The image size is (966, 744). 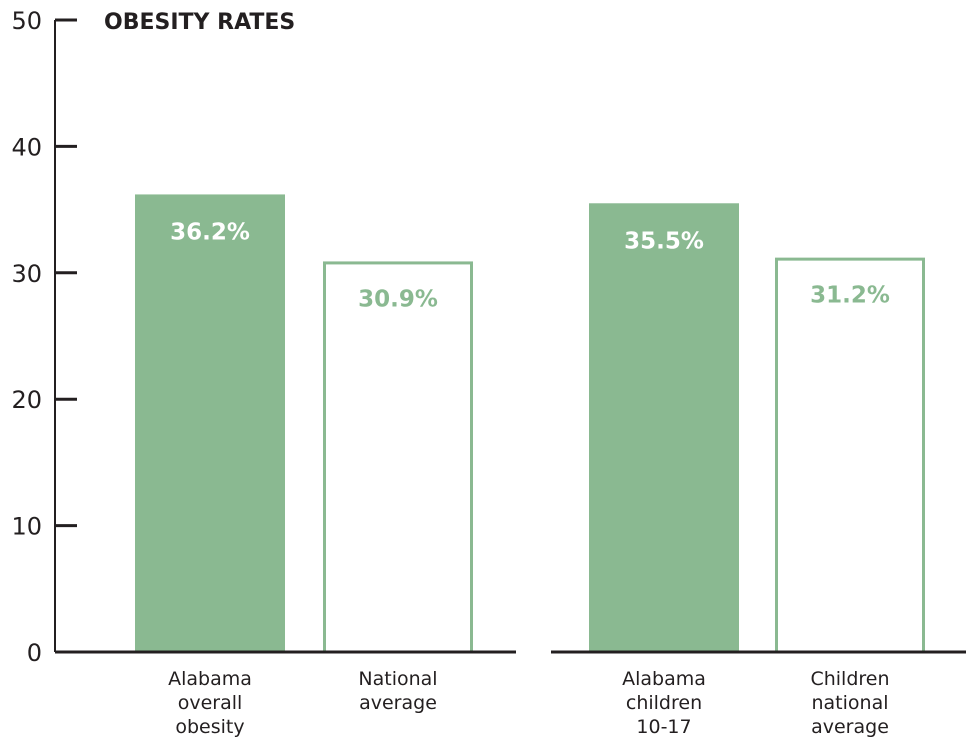 What do you see at coordinates (397, 679) in the screenshot?
I see `category-label-line: National` at bounding box center [397, 679].